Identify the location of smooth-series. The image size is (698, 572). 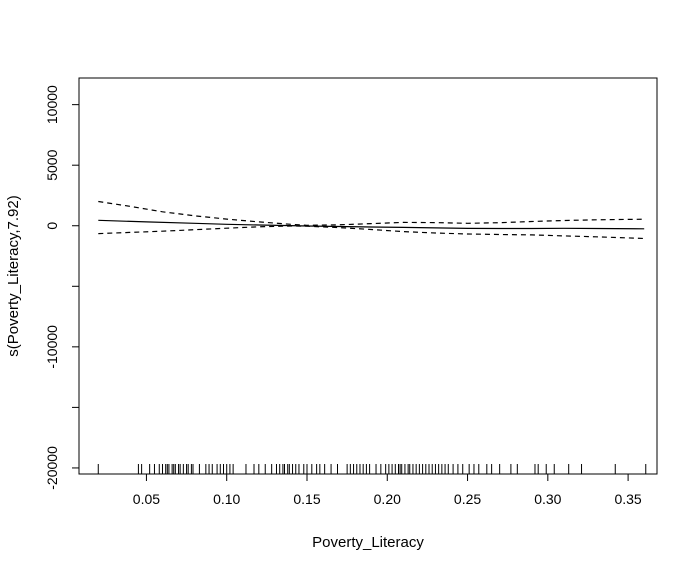
(371, 220).